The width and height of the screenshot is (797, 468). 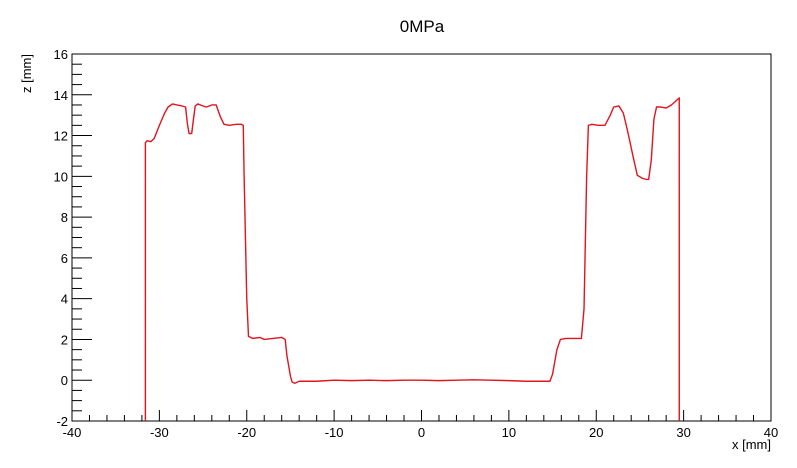 What do you see at coordinates (61, 95) in the screenshot?
I see `y-tick-label: 14` at bounding box center [61, 95].